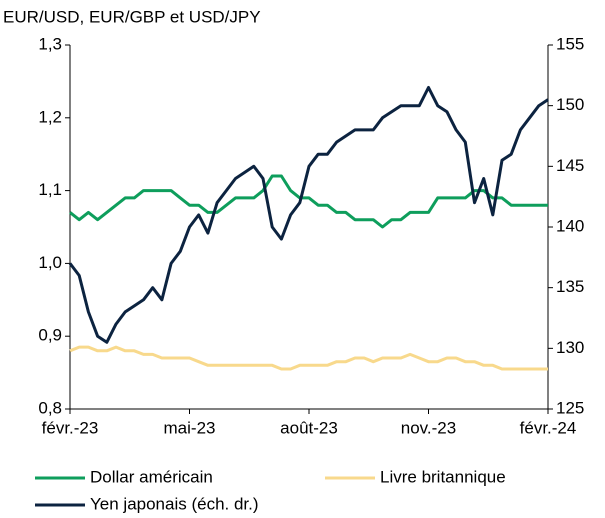  What do you see at coordinates (570, 104) in the screenshot?
I see `y2-tick-label: 150` at bounding box center [570, 104].